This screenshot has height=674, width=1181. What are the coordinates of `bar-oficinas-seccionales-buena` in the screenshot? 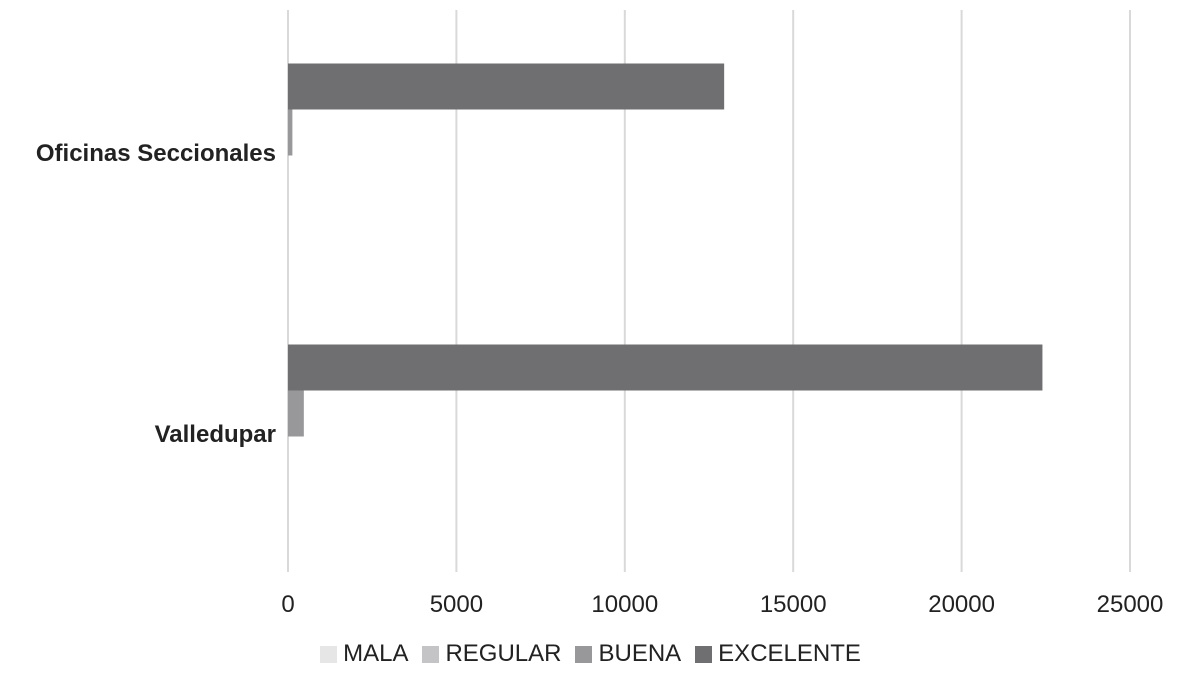 It's located at (290, 132).